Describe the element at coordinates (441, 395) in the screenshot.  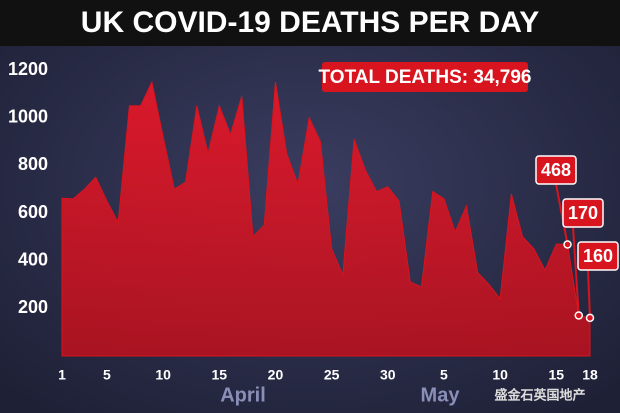
I see `month-label: May` at that location.